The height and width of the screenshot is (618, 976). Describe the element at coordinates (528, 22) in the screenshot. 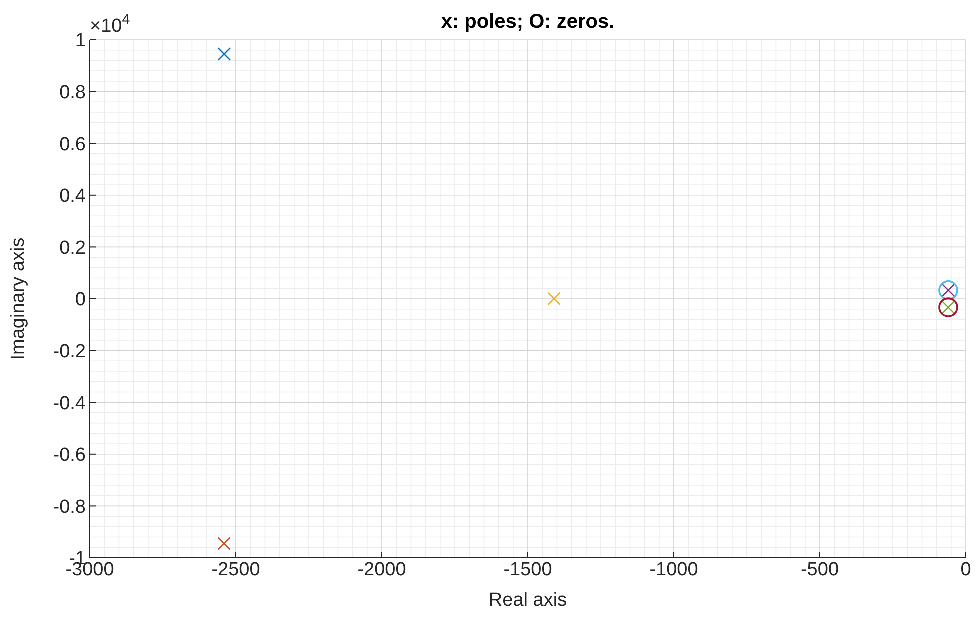

I see `chart-title: x: poles; O: zeros.` at that location.